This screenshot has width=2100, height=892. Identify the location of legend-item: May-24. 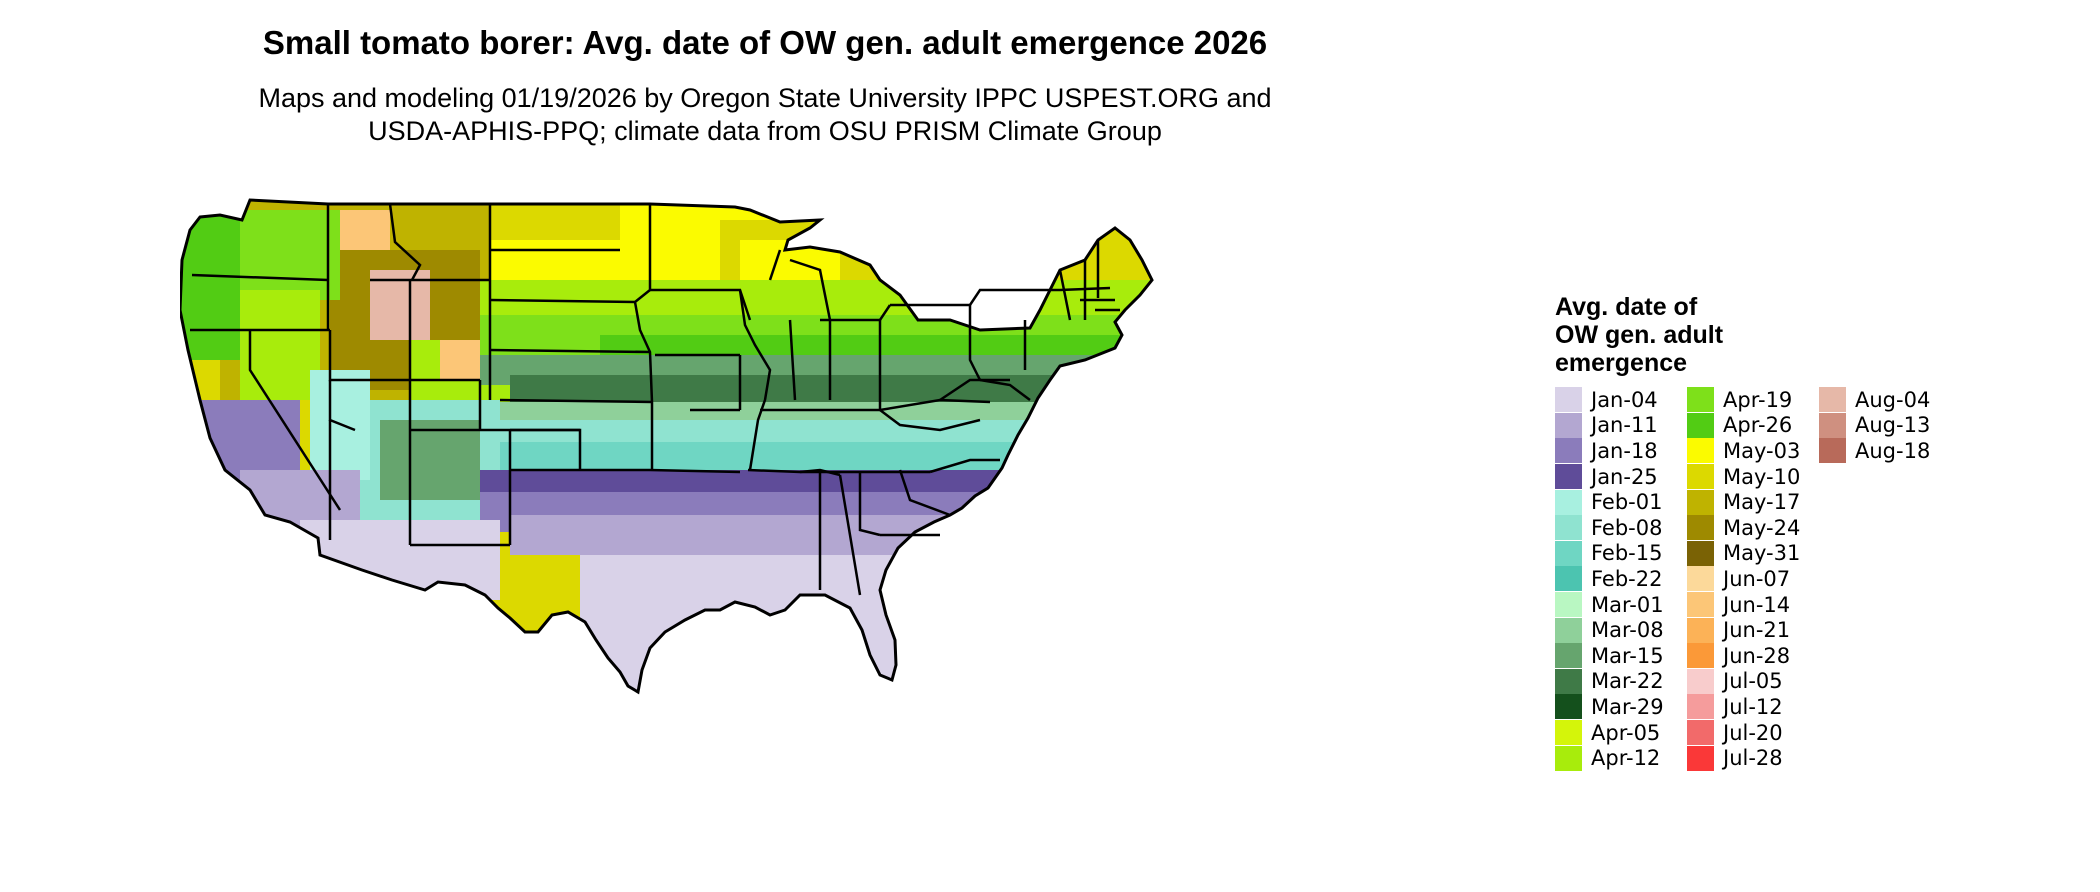
(1746, 528).